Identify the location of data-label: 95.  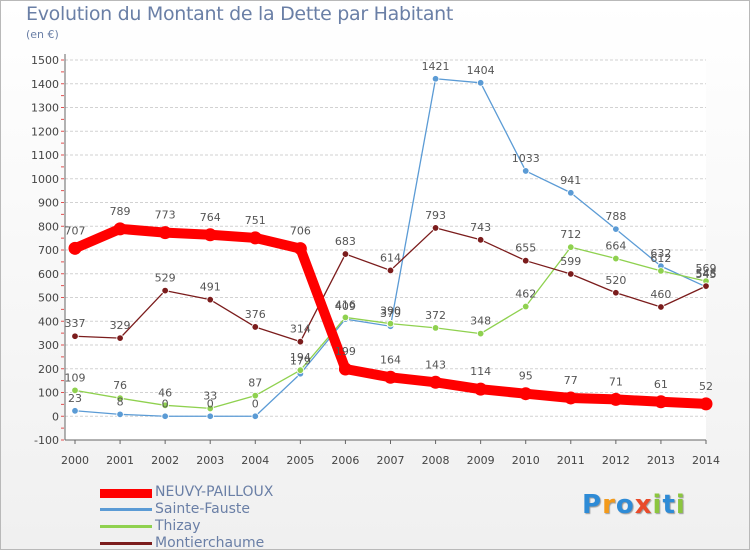
(526, 376).